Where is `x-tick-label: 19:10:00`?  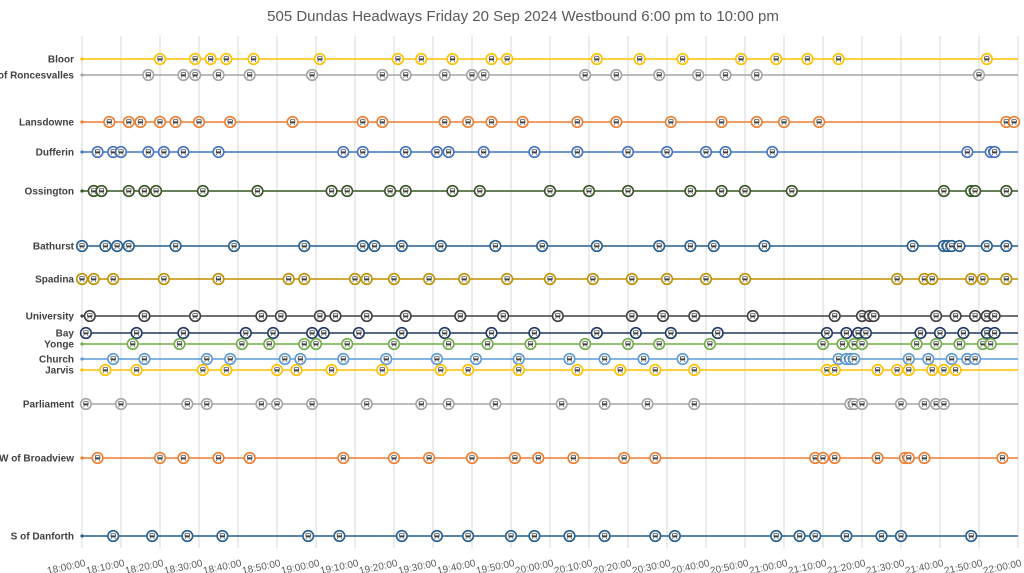 x-tick-label: 19:10:00 is located at coordinates (339, 565).